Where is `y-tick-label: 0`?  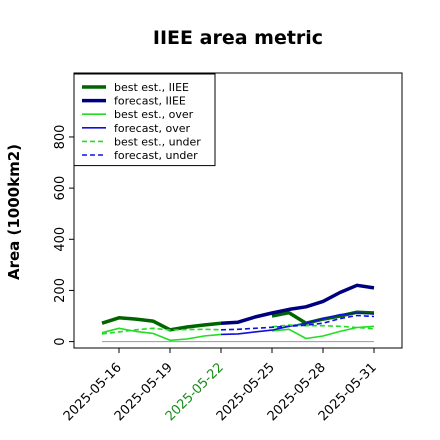 y-tick-label: 0 is located at coordinates (60, 341).